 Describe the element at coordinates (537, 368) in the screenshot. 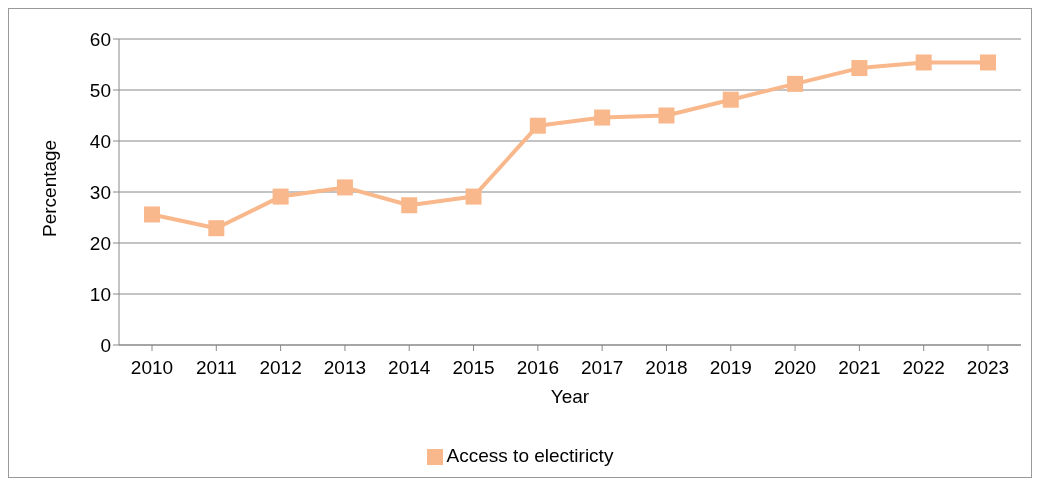

I see `x-tick-label: 2016` at that location.